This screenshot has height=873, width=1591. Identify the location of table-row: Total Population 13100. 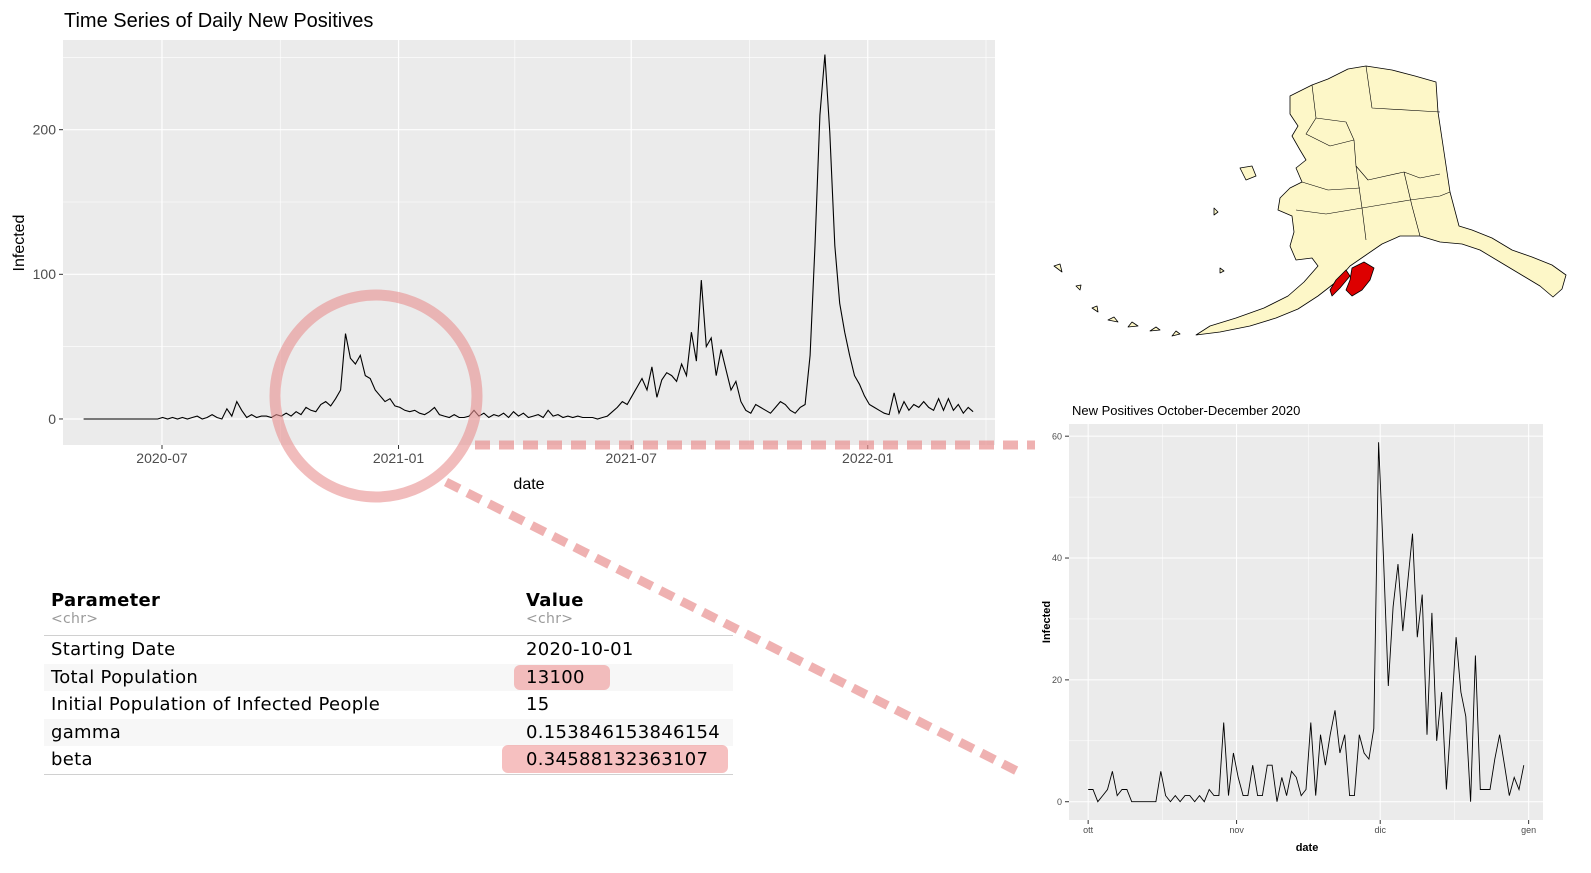
(388, 677).